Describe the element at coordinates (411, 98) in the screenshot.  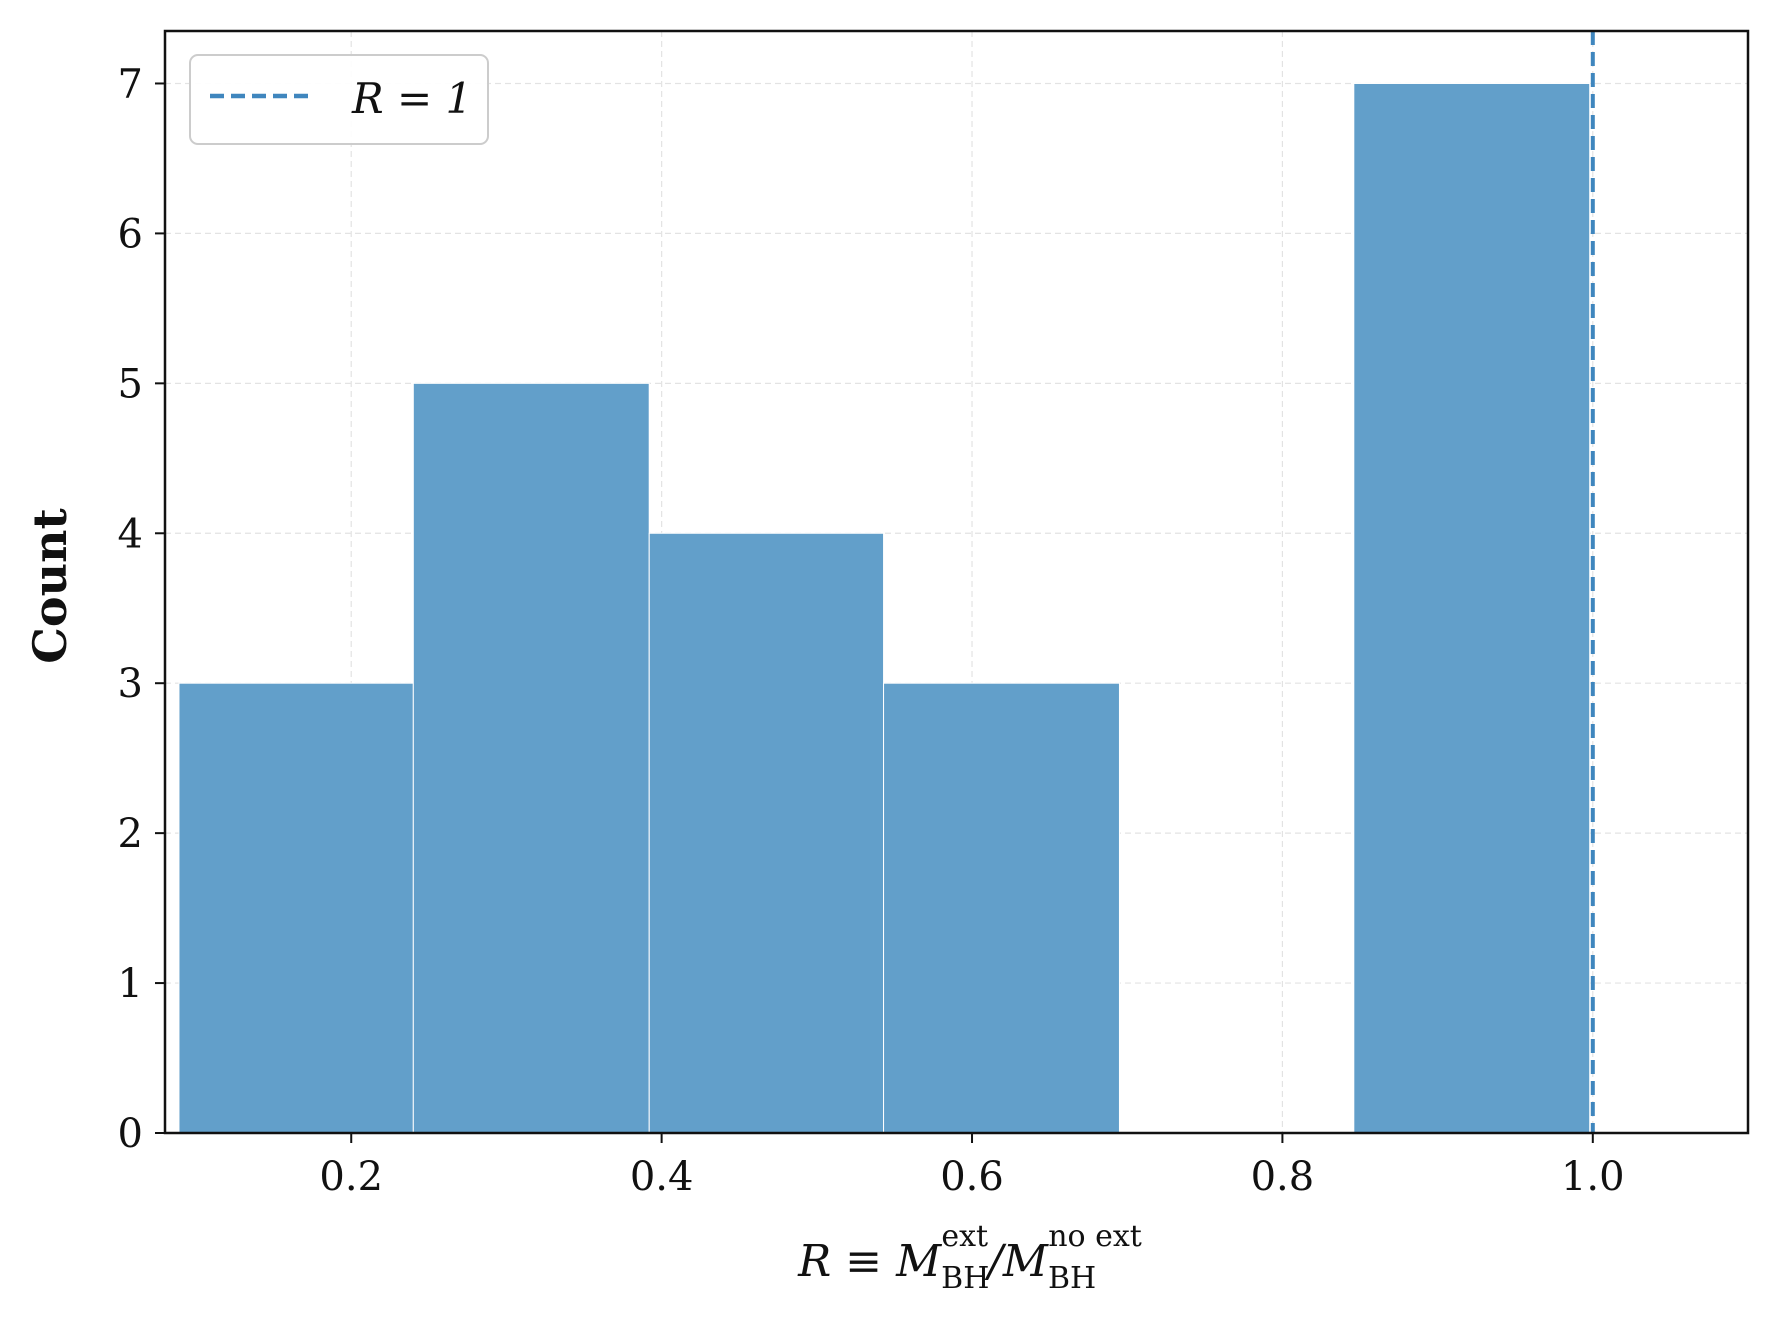
I see `legend-entry-label: R = 1` at that location.